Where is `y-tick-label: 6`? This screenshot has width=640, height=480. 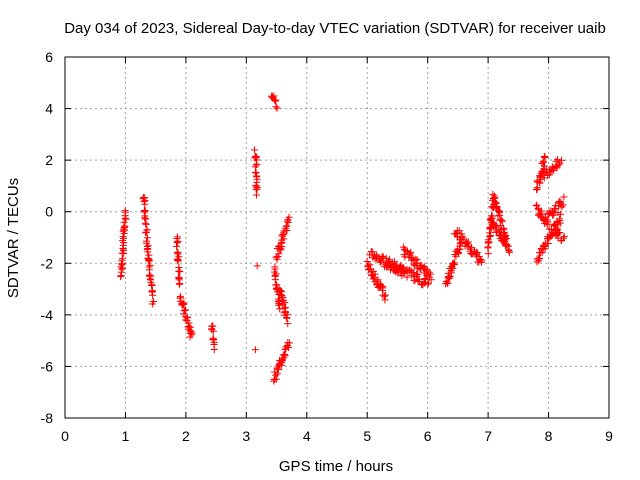
y-tick-label: 6 is located at coordinates (49, 57).